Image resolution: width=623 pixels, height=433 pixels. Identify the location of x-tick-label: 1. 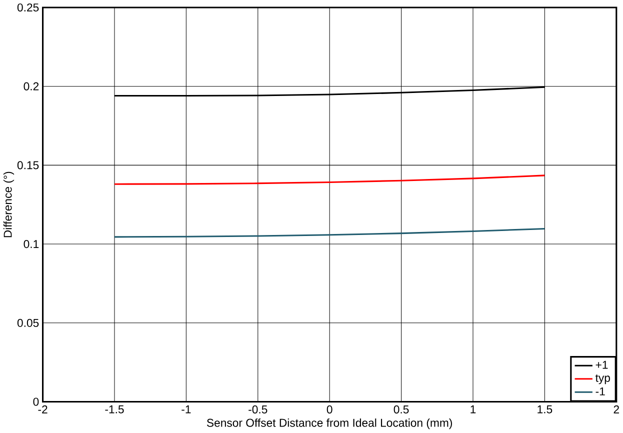
(473, 410).